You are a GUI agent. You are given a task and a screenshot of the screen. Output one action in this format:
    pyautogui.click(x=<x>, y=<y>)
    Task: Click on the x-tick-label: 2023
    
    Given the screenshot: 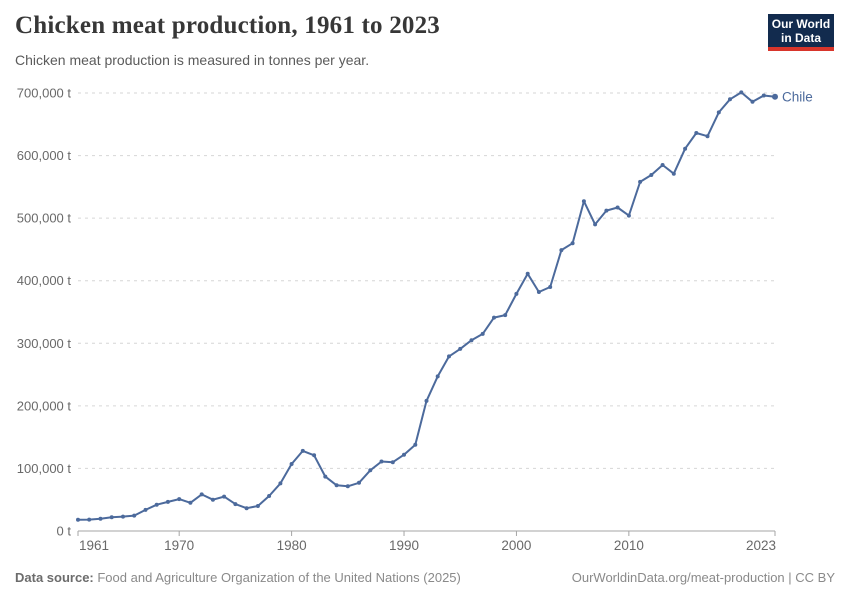 What is the action you would take?
    pyautogui.click(x=761, y=545)
    